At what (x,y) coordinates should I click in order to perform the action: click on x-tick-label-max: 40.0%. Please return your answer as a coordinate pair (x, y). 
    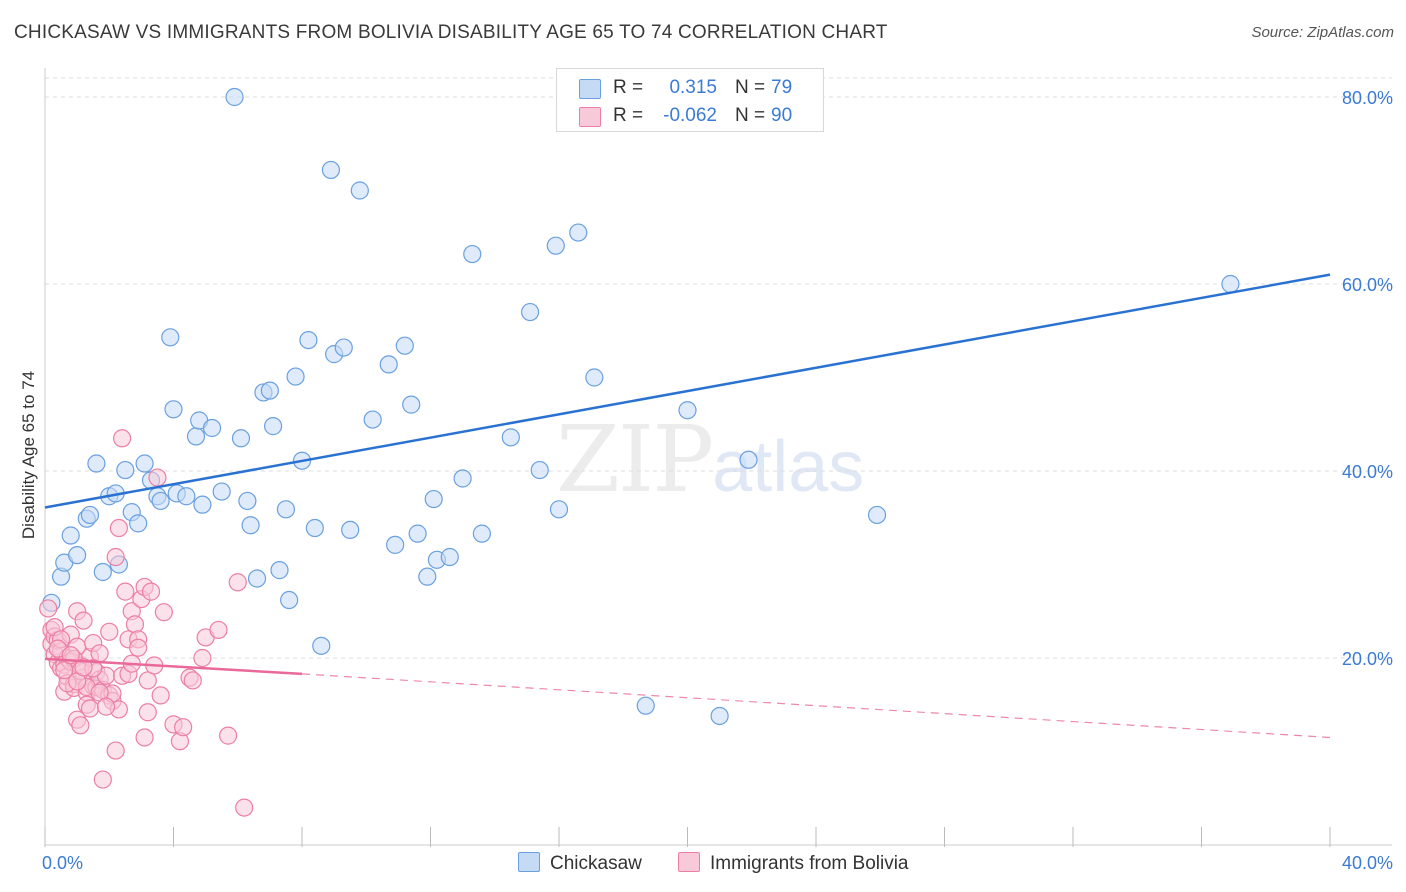
    Looking at the image, I should click on (1367, 863).